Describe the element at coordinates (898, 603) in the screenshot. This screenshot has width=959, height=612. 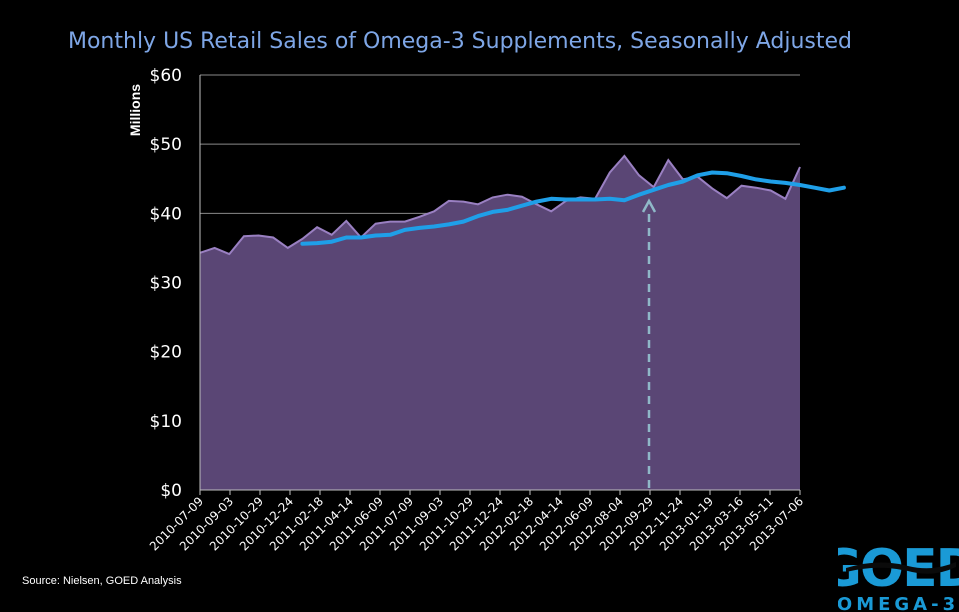
I see `logo-subtext: OMEGA-3` at that location.